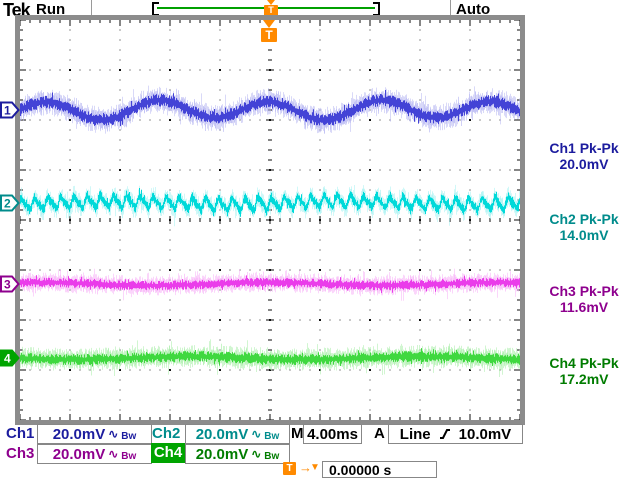  I want to click on delay-marker-icon: ▼, so click(315, 467).